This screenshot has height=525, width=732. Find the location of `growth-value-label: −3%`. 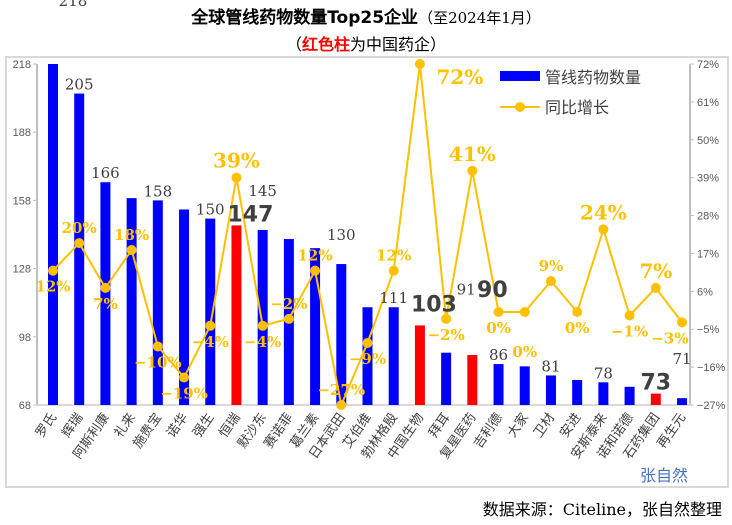

growth-value-label: −3% is located at coordinates (669, 338).